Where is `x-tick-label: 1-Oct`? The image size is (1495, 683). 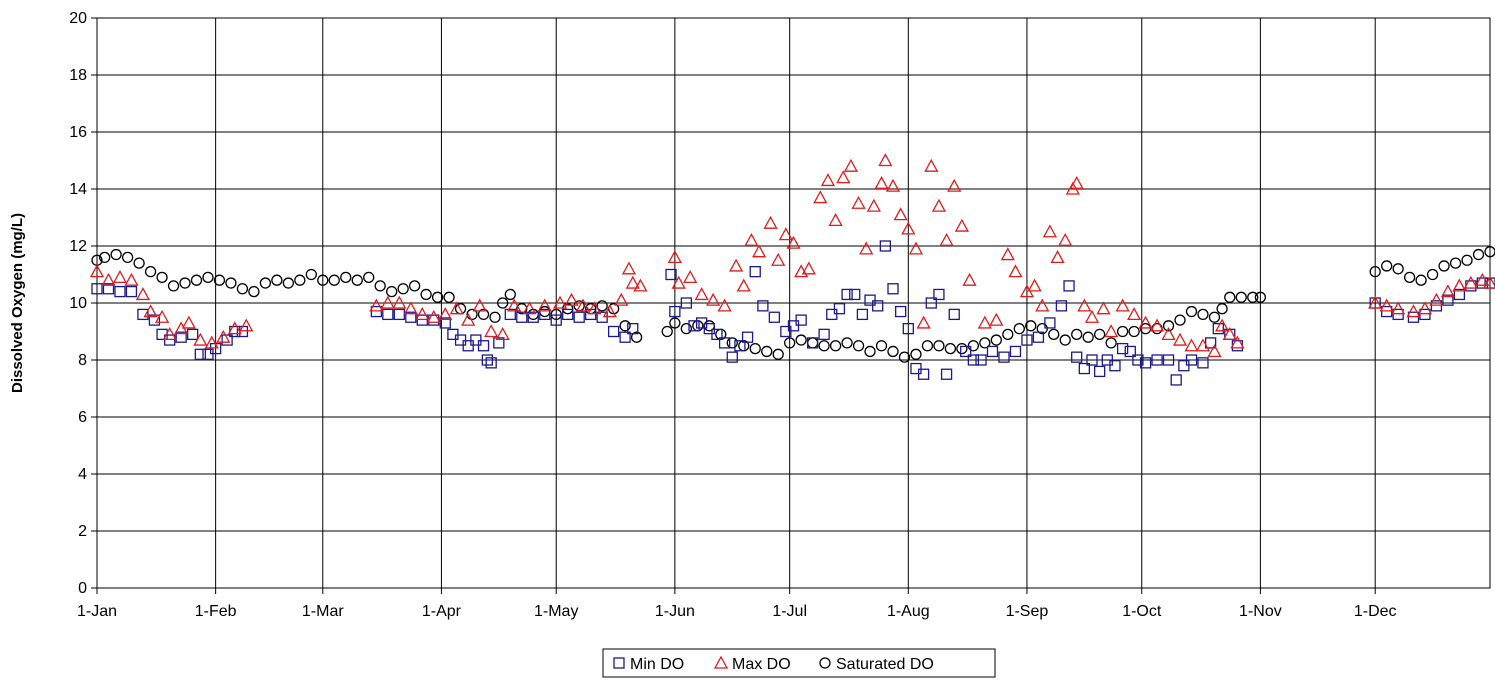
x-tick-label: 1-Oct is located at coordinates (1142, 611).